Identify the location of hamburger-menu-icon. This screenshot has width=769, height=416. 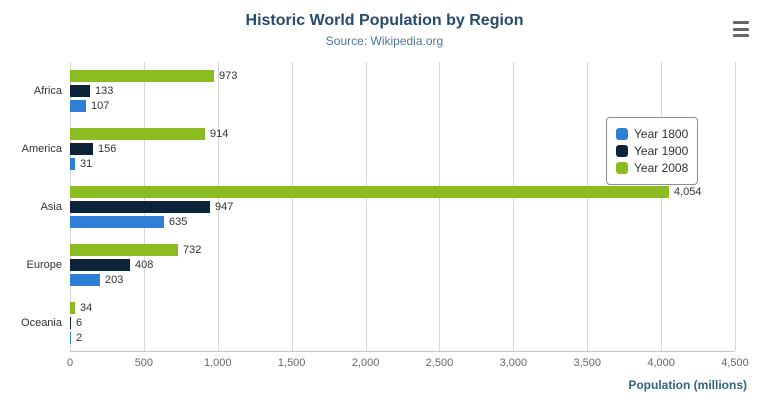
(742, 29).